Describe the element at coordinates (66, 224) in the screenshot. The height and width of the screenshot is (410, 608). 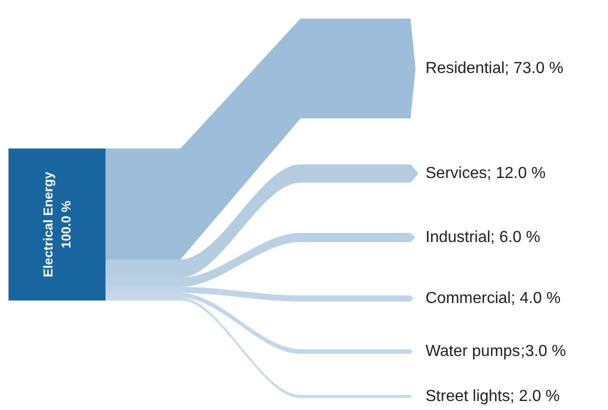
I see `text: 100.0 %` at that location.